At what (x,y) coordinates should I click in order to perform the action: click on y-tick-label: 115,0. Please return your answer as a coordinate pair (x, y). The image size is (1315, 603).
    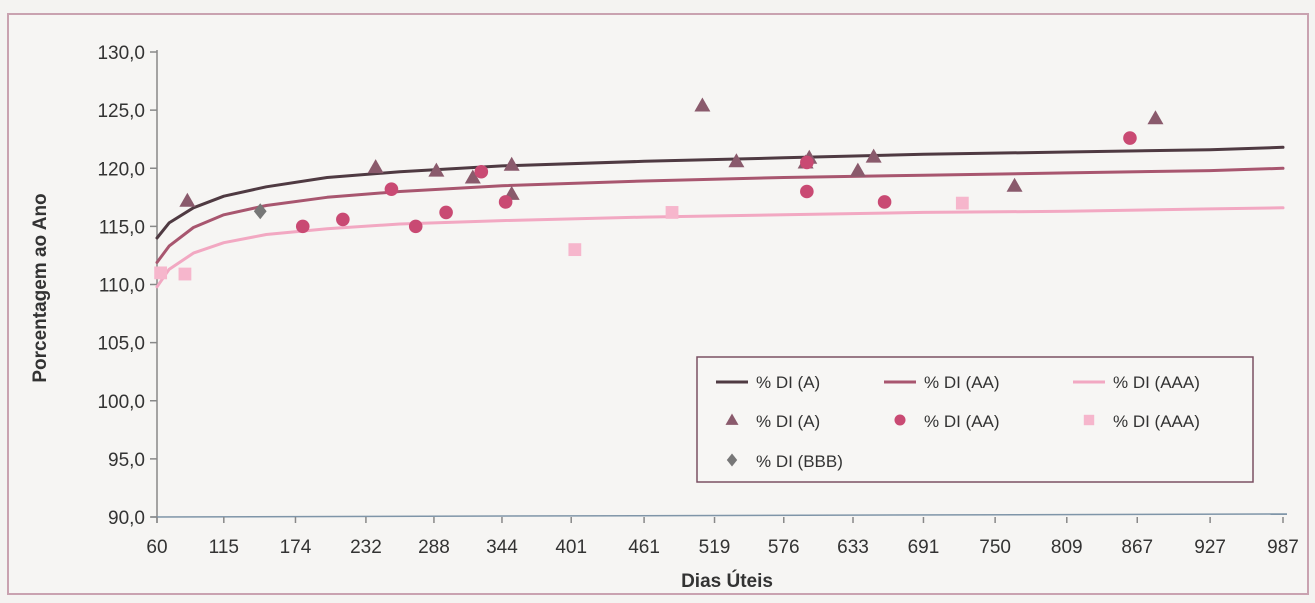
    Looking at the image, I should click on (122, 227).